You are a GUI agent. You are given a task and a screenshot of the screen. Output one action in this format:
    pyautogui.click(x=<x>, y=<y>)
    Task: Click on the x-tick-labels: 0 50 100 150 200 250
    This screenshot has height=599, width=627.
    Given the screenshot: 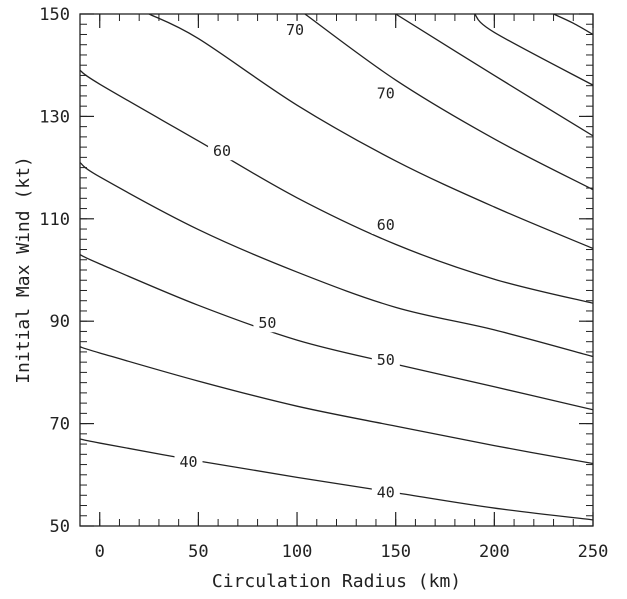 What is the action you would take?
    pyautogui.click(x=352, y=552)
    